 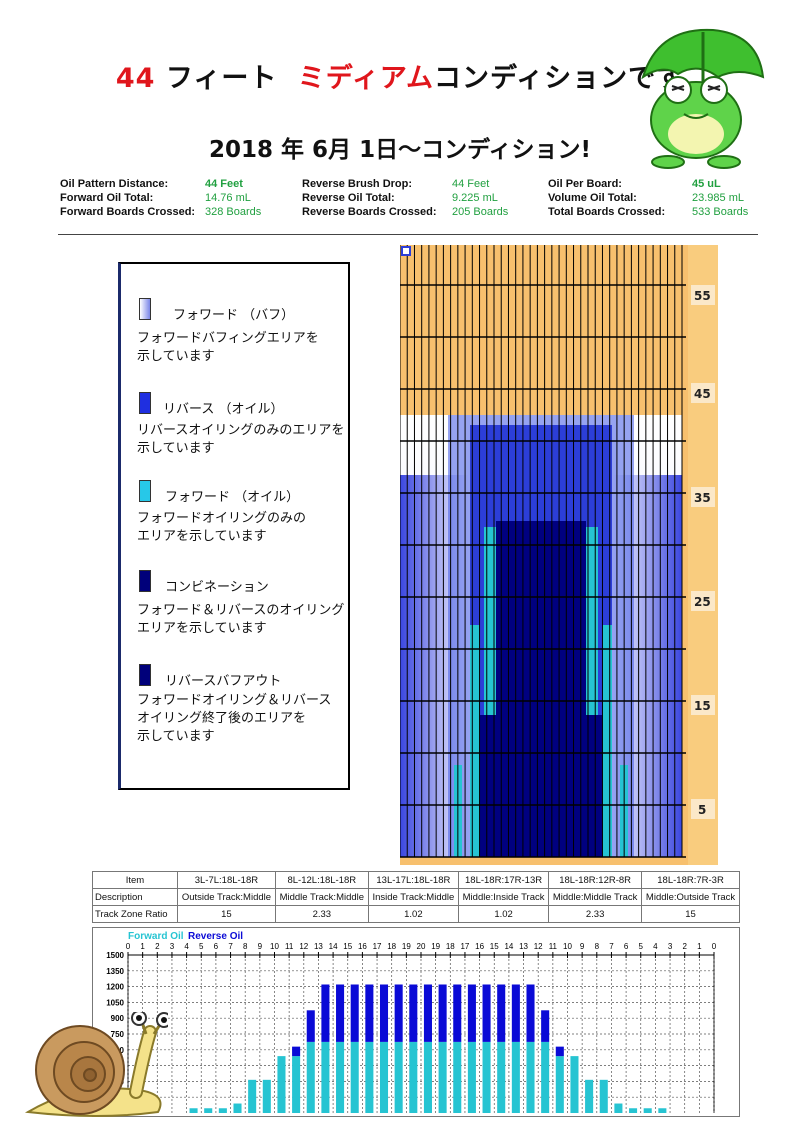 What do you see at coordinates (718, 198) in the screenshot?
I see `stat-value: 23.985 mL` at bounding box center [718, 198].